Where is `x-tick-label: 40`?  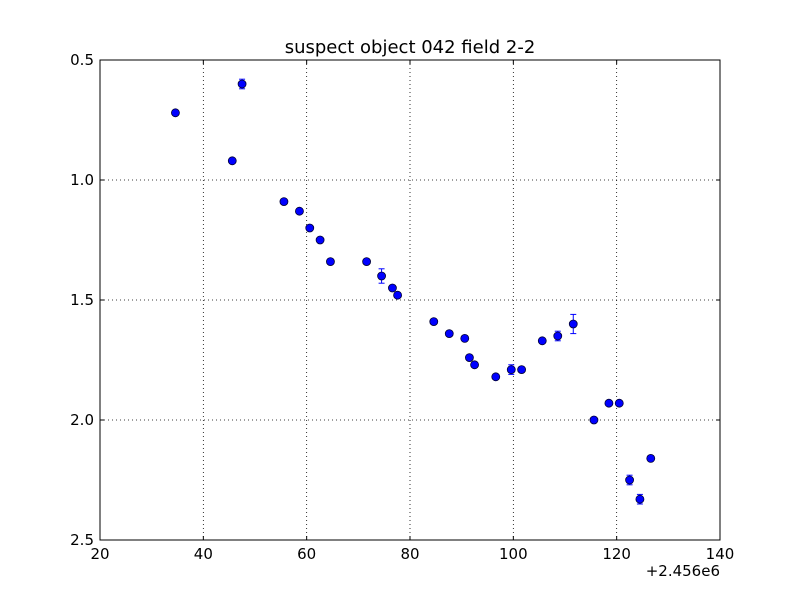 x-tick-label: 40 is located at coordinates (203, 554).